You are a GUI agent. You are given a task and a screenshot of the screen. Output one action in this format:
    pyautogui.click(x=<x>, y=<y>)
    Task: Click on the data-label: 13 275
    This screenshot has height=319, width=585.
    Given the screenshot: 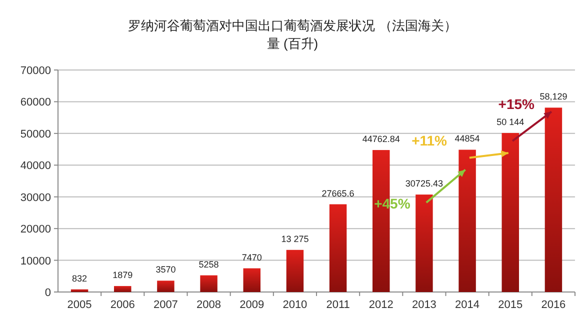 What is the action you would take?
    pyautogui.click(x=295, y=239)
    